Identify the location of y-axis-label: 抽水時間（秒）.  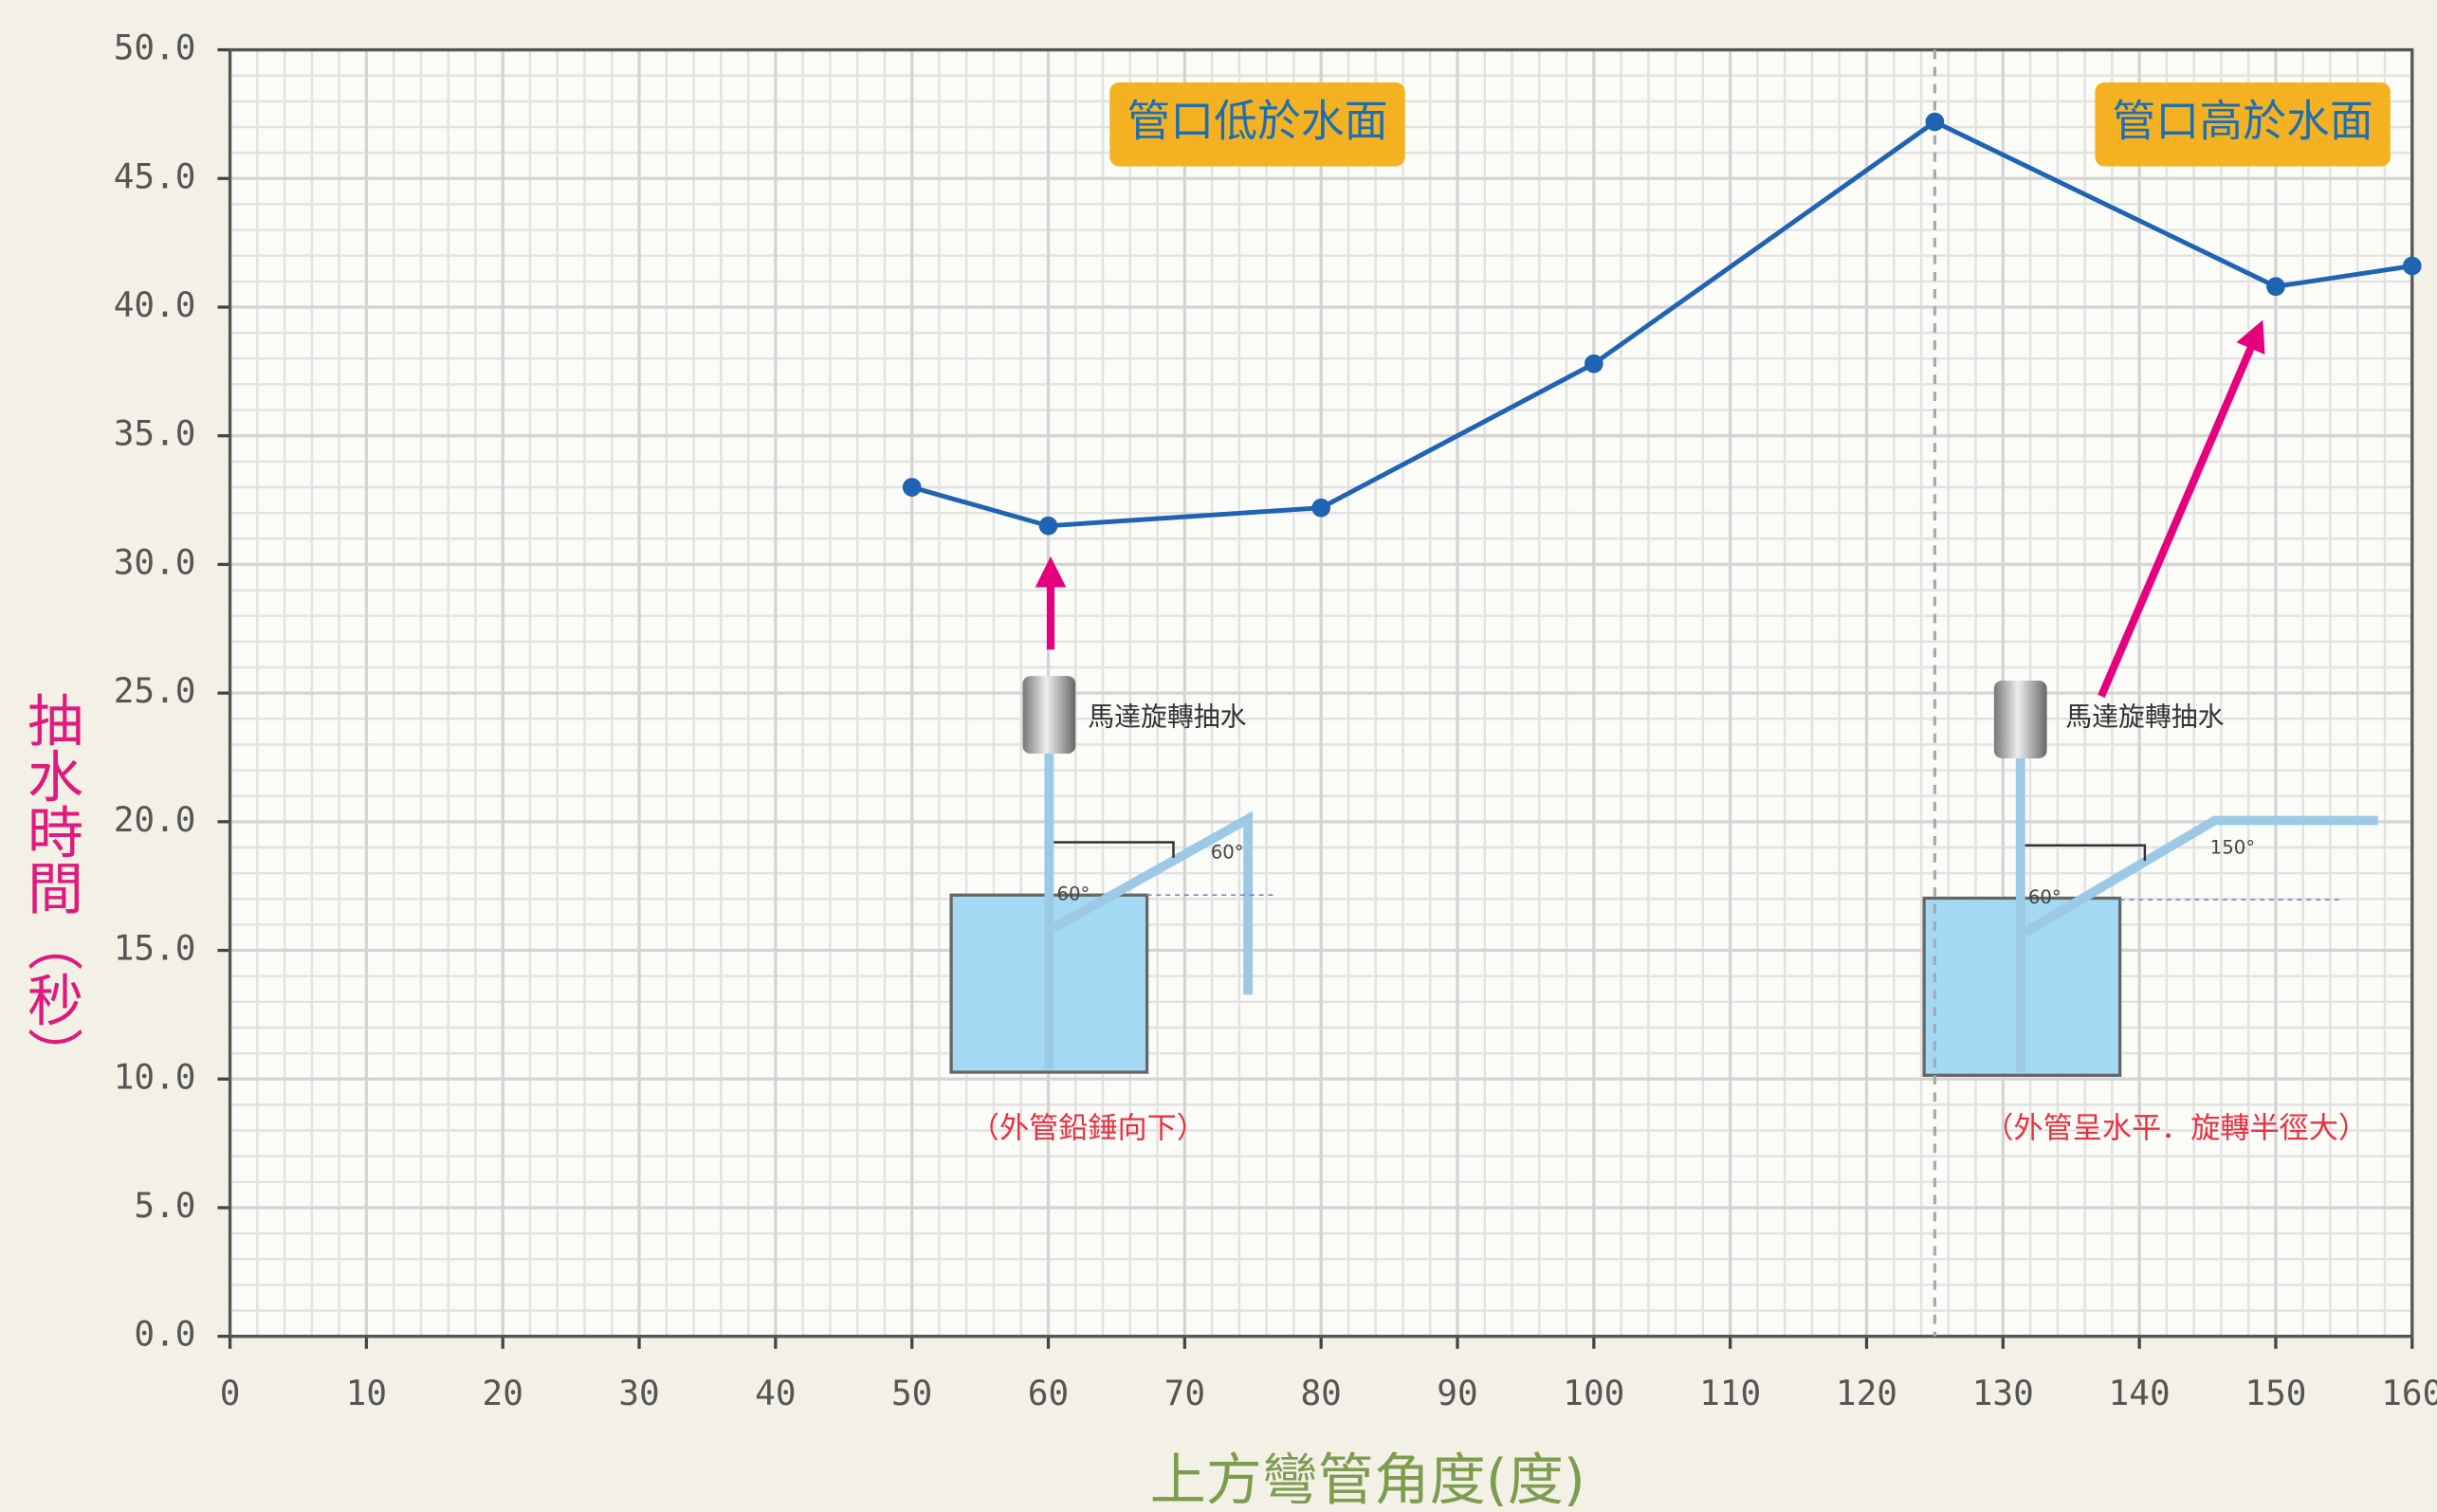
(50, 887).